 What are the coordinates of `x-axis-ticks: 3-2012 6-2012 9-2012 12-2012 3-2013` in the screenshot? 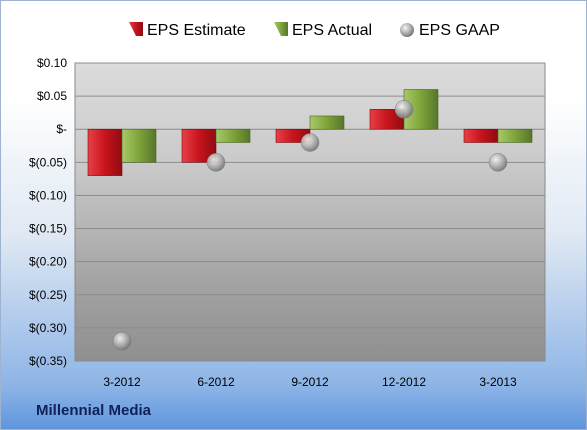 It's located at (310, 382).